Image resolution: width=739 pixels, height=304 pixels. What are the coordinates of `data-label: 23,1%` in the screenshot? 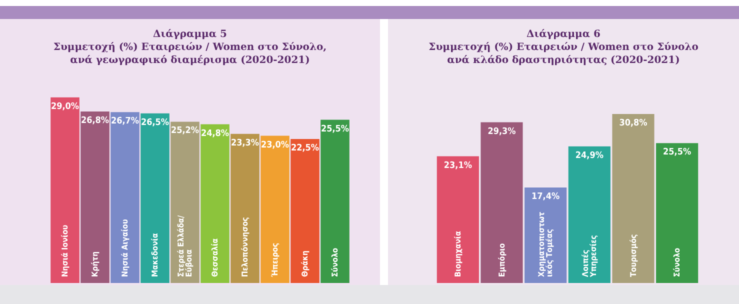 It's located at (458, 165).